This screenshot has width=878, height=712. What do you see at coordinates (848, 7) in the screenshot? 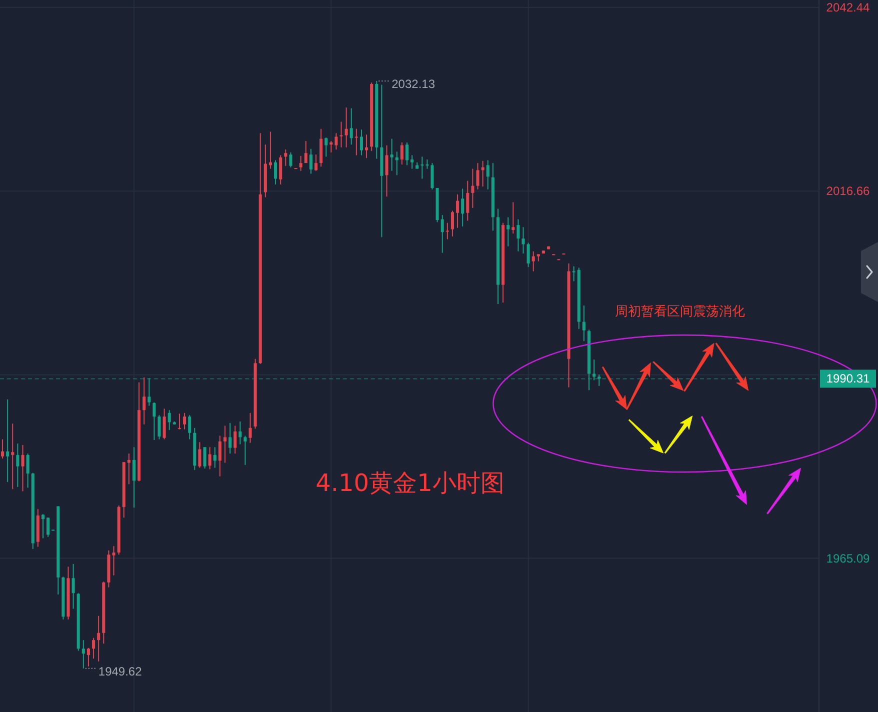
I see `y-tick-label: 2042.44` at bounding box center [848, 7].